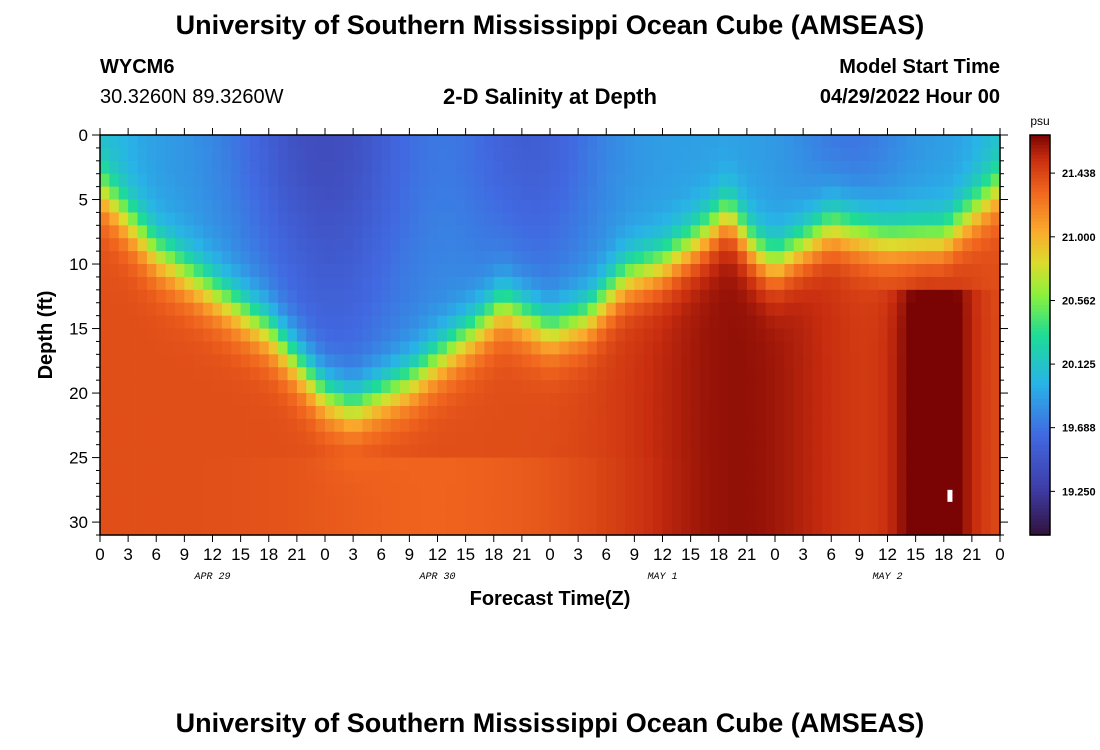 The image size is (1100, 750). What do you see at coordinates (83, 135) in the screenshot?
I see `y-tick-label: 0` at bounding box center [83, 135].